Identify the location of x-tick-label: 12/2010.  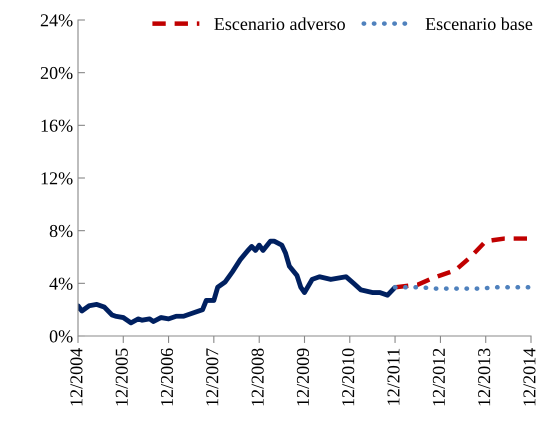
(348, 377).